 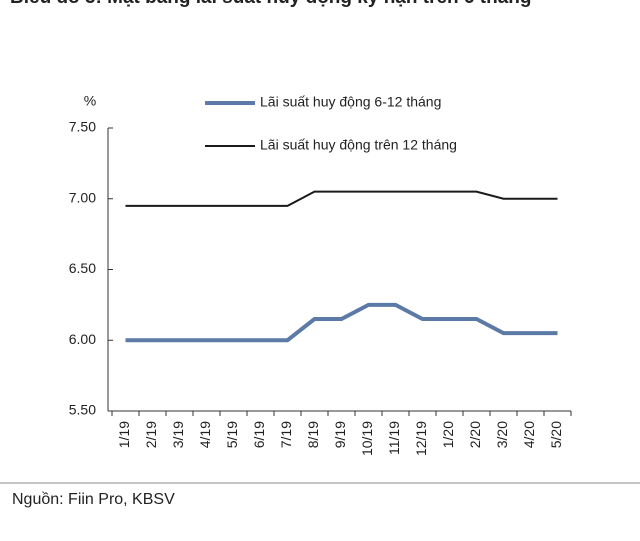 What do you see at coordinates (93, 499) in the screenshot?
I see `source: Nguồn: Fiin Pro, KBSV` at bounding box center [93, 499].